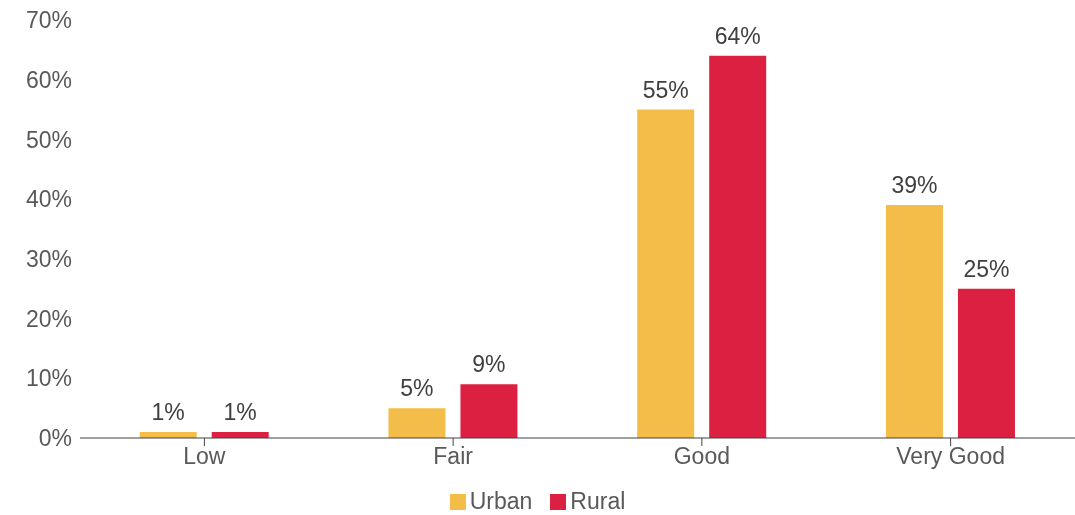 The image size is (1075, 515). I want to click on data-label: 5%, so click(417, 388).